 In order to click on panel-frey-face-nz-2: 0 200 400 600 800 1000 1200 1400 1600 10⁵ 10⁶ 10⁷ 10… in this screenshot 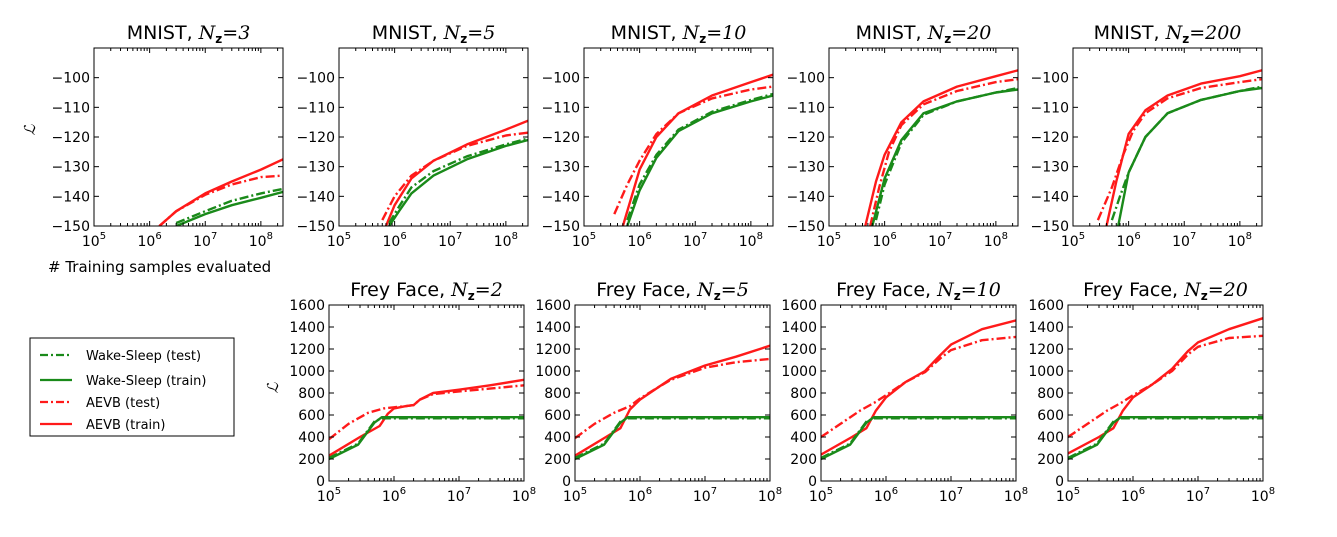, I will do `click(412, 392)`.